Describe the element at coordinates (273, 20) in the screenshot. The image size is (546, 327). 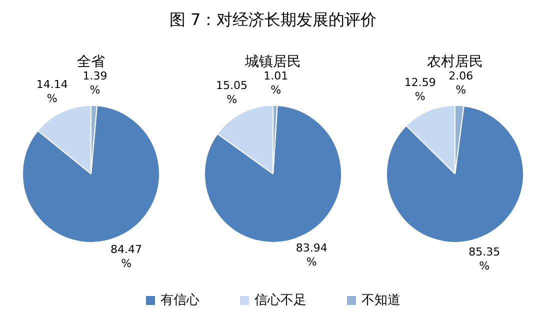
I see `caption: 图 7：对经济长期发展的评价` at that location.